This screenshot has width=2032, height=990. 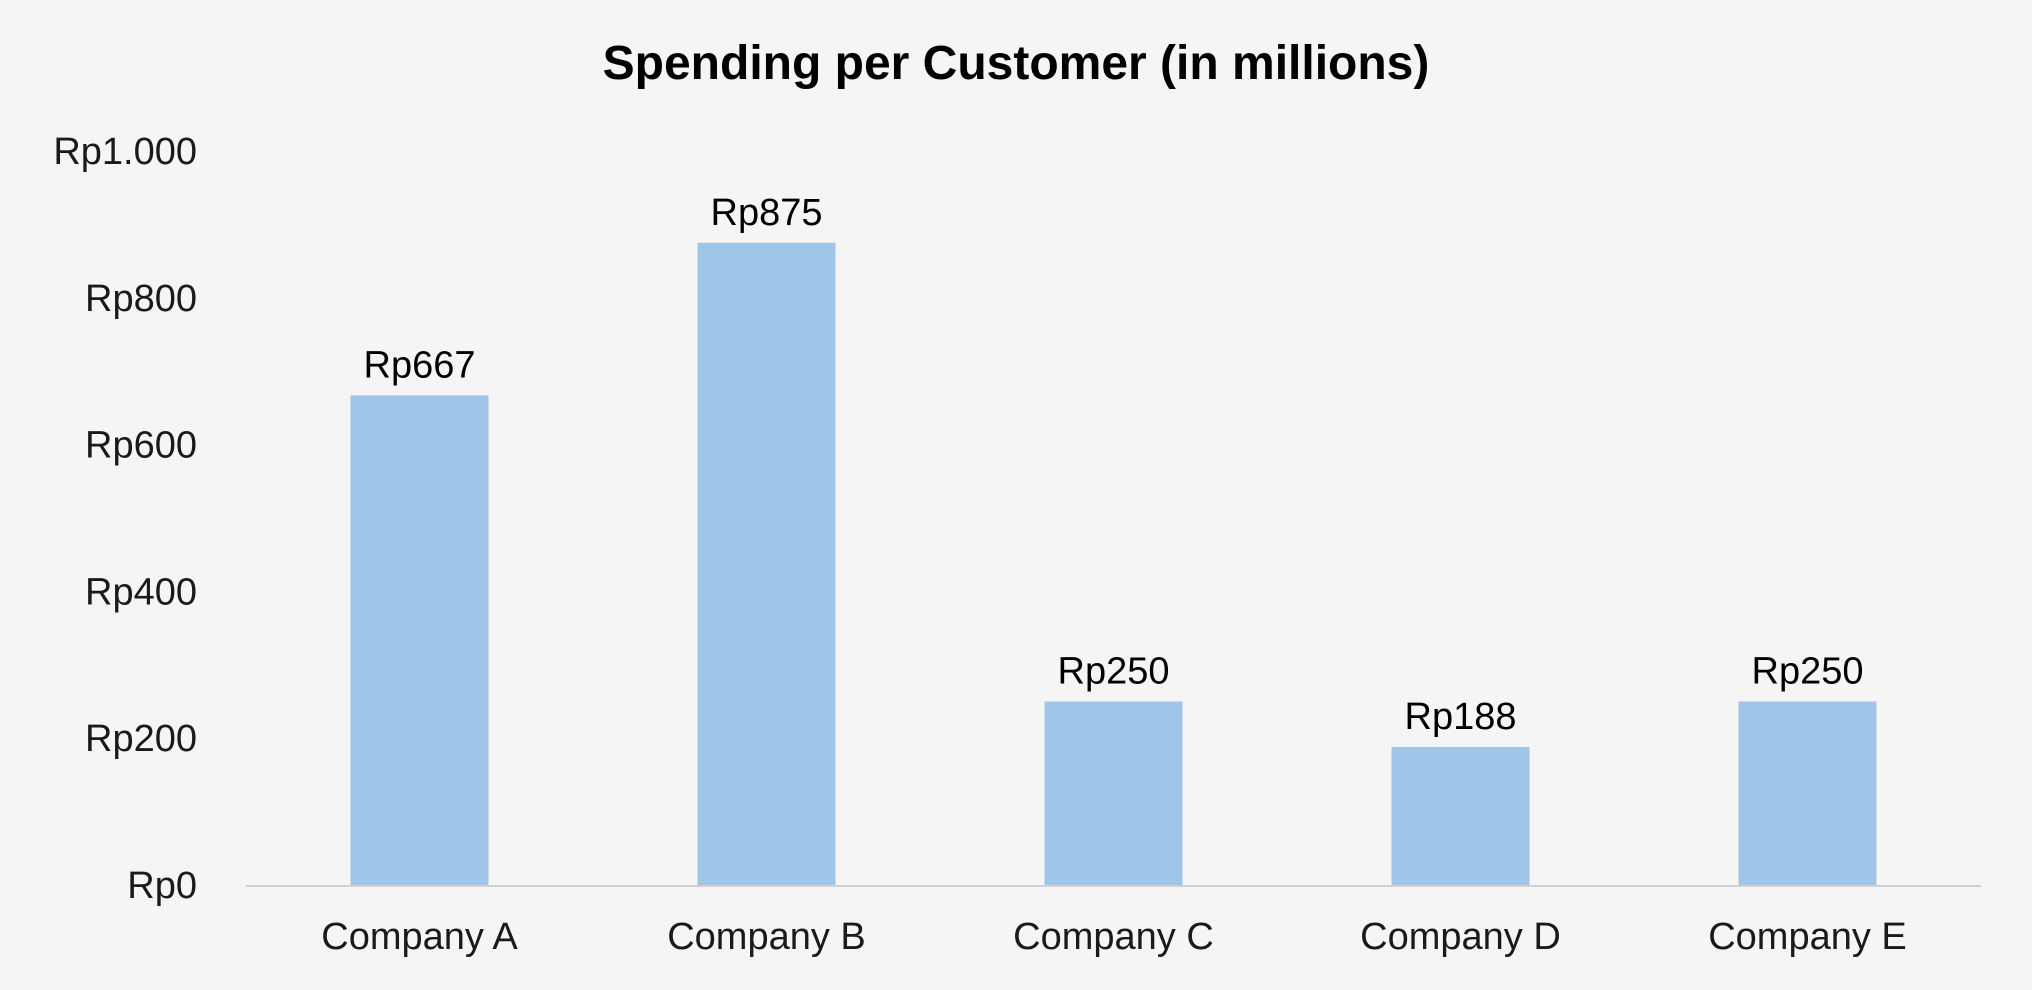 I want to click on y-tick-label: Rp200, so click(x=141, y=739).